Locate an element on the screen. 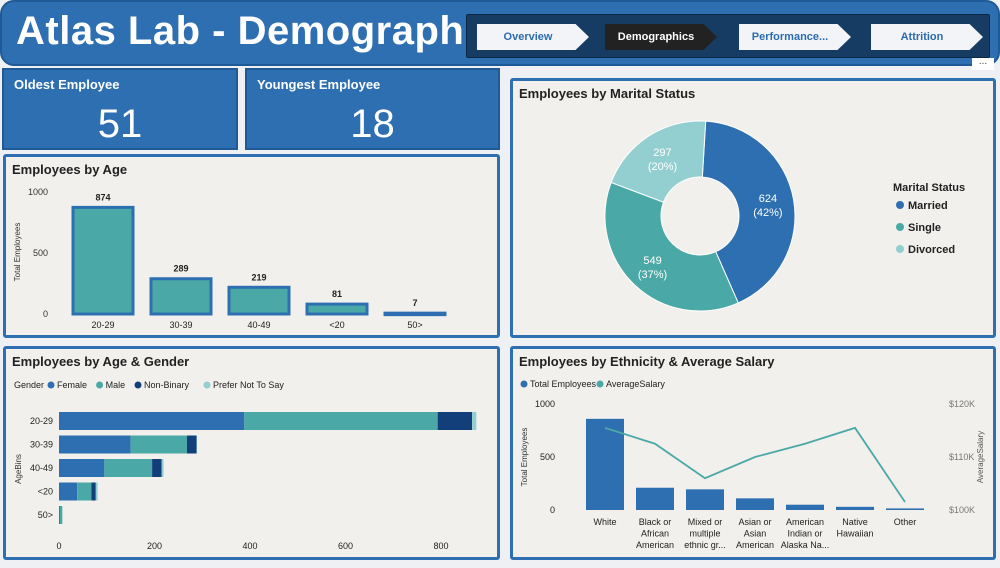  eth-y2-tick: $110K is located at coordinates (961, 457).